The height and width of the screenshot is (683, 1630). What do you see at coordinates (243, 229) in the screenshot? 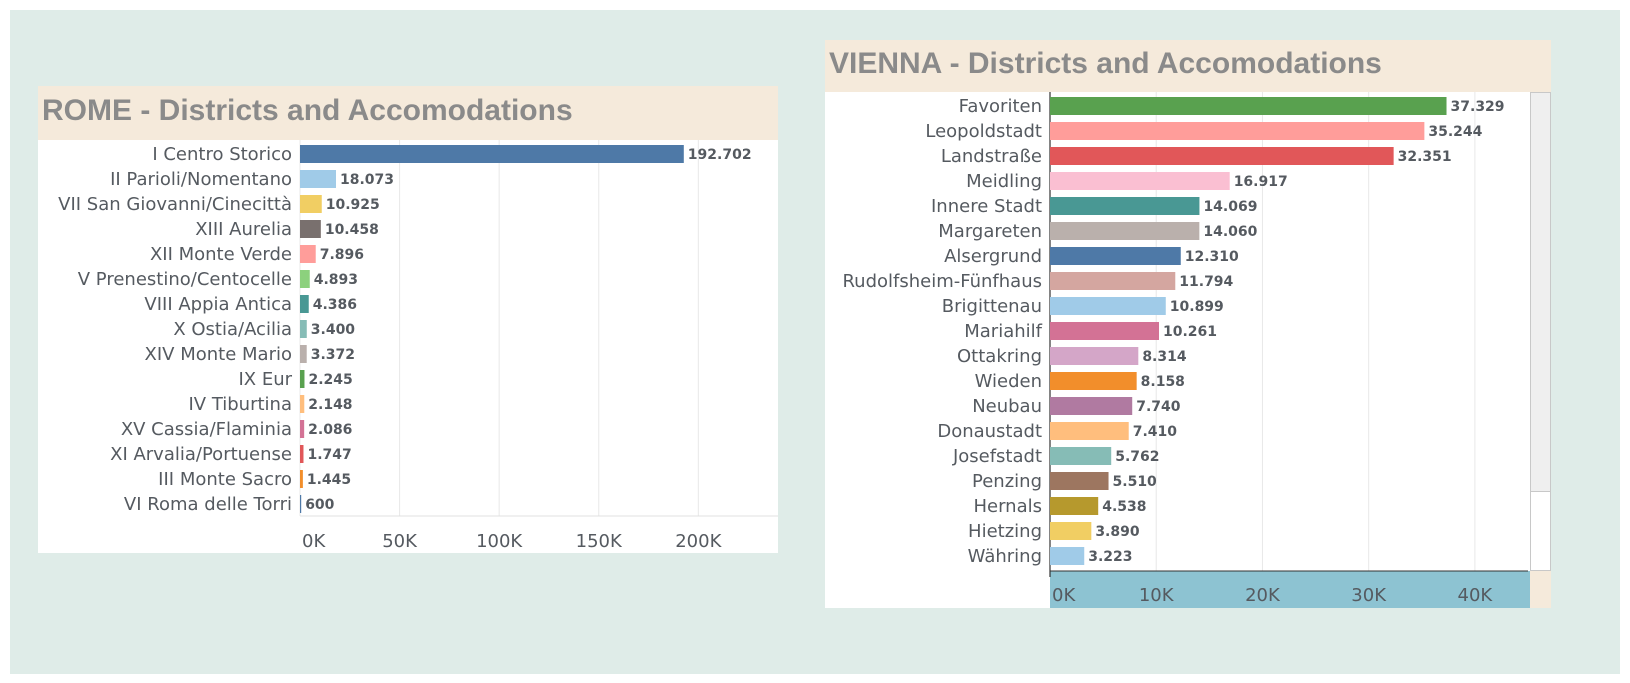
I see `category-label: XIII Aurelia` at bounding box center [243, 229].